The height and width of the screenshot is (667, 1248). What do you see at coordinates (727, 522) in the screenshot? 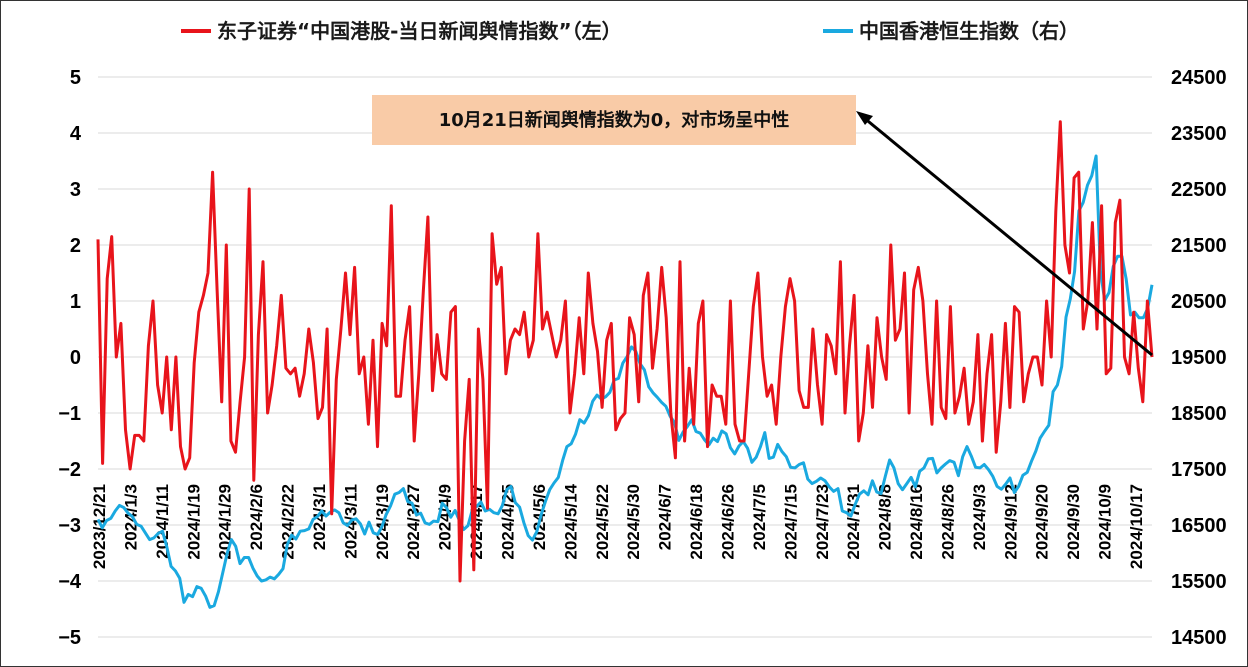
I see `x-axis-tick-label: 2024/6/26` at bounding box center [727, 522].